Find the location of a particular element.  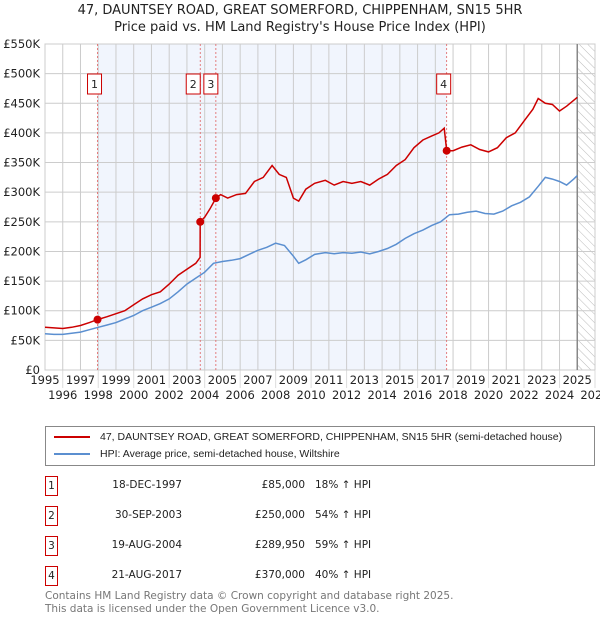

transaction-marker: 4 is located at coordinates (51, 576).